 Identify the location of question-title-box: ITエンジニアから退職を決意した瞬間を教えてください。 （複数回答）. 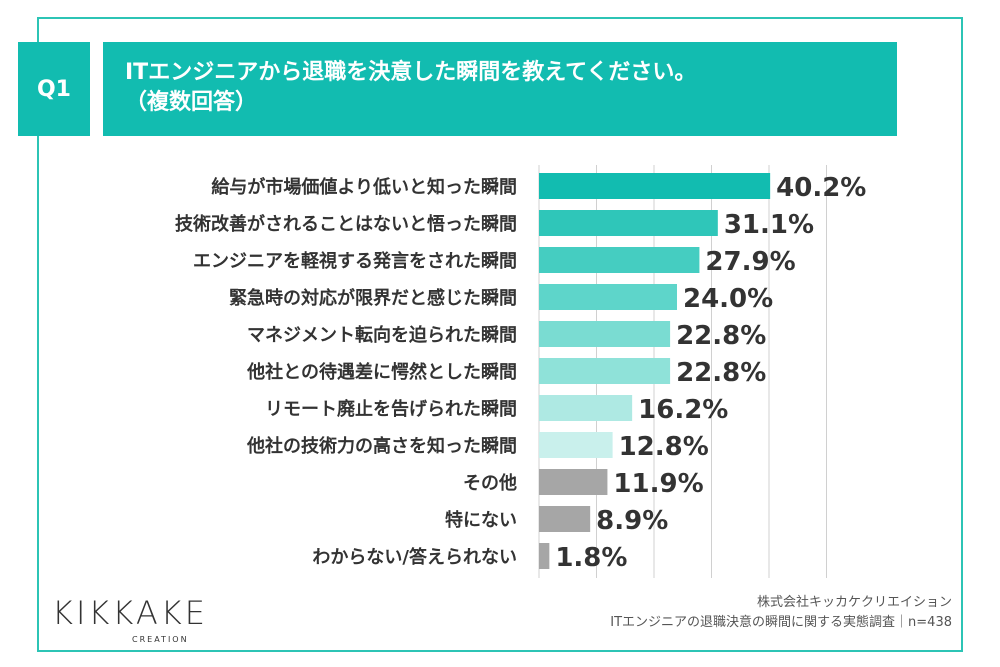
(500, 89).